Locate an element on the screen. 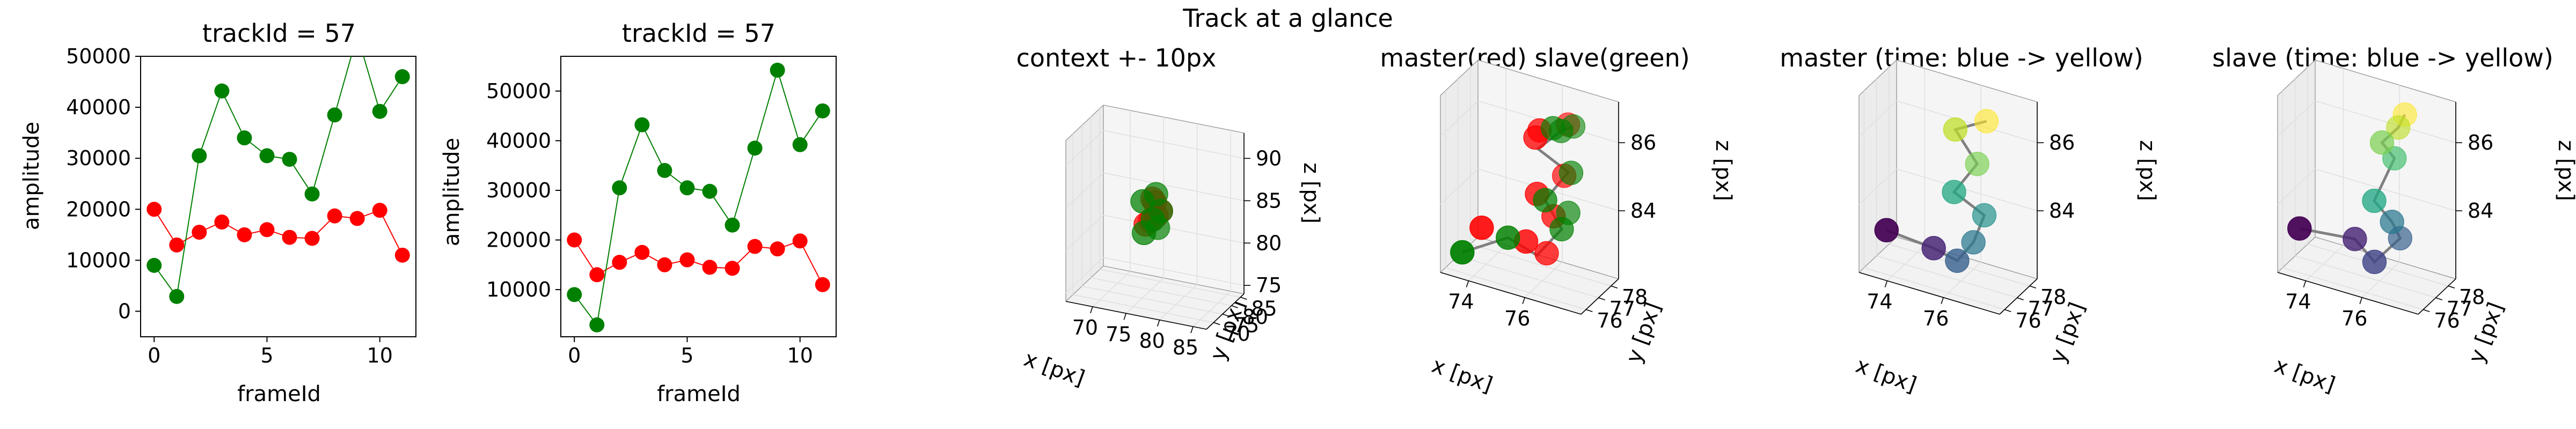  left-pane is located at coordinates (1459, 166).